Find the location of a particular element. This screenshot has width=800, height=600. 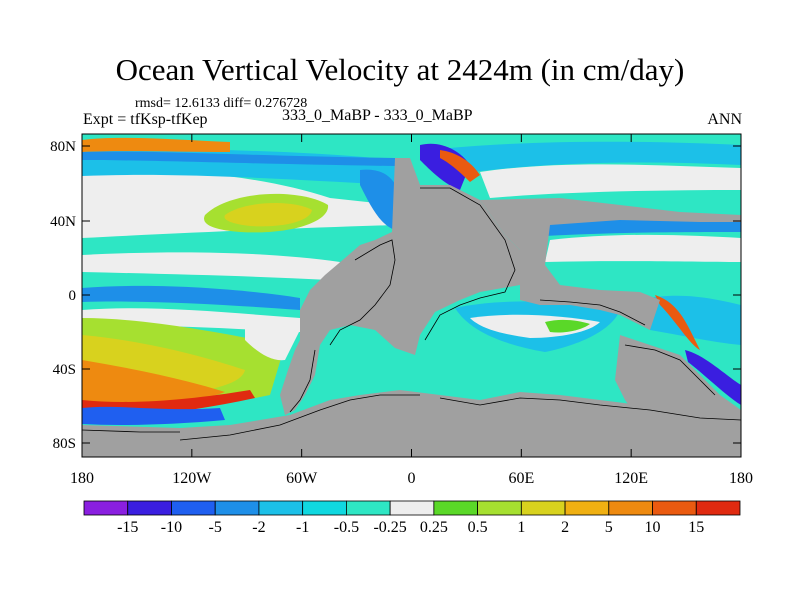

field-east-white-mid is located at coordinates (643, 248).